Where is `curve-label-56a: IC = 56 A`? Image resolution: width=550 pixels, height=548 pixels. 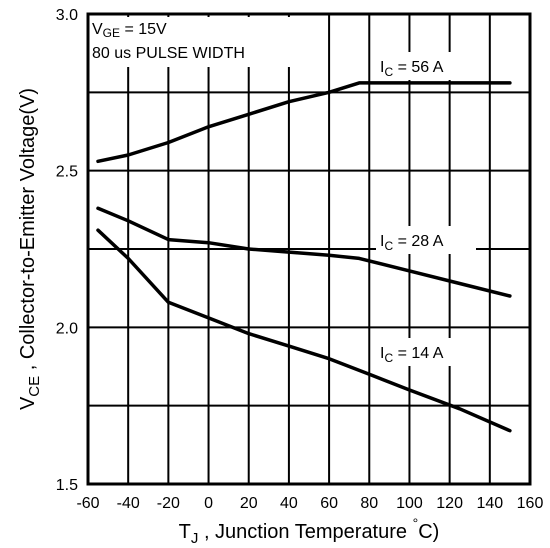 curve-label-56a: IC = 56 A is located at coordinates (412, 69).